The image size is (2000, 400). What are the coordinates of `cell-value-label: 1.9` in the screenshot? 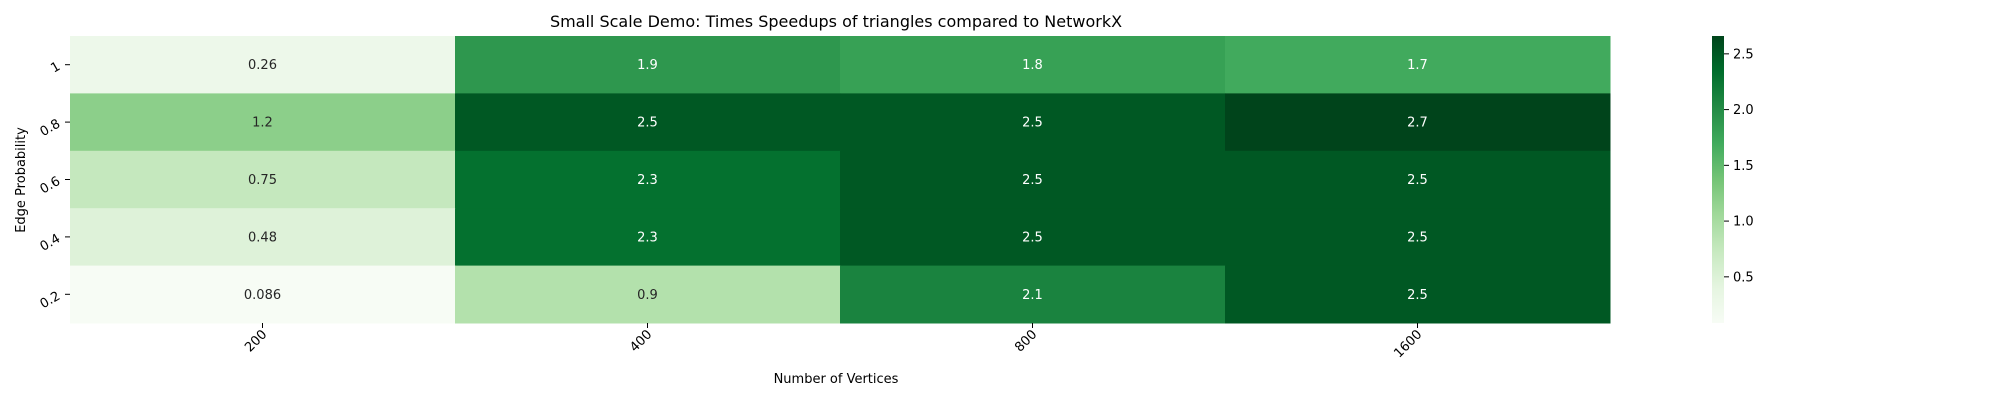 It's located at (647, 65).